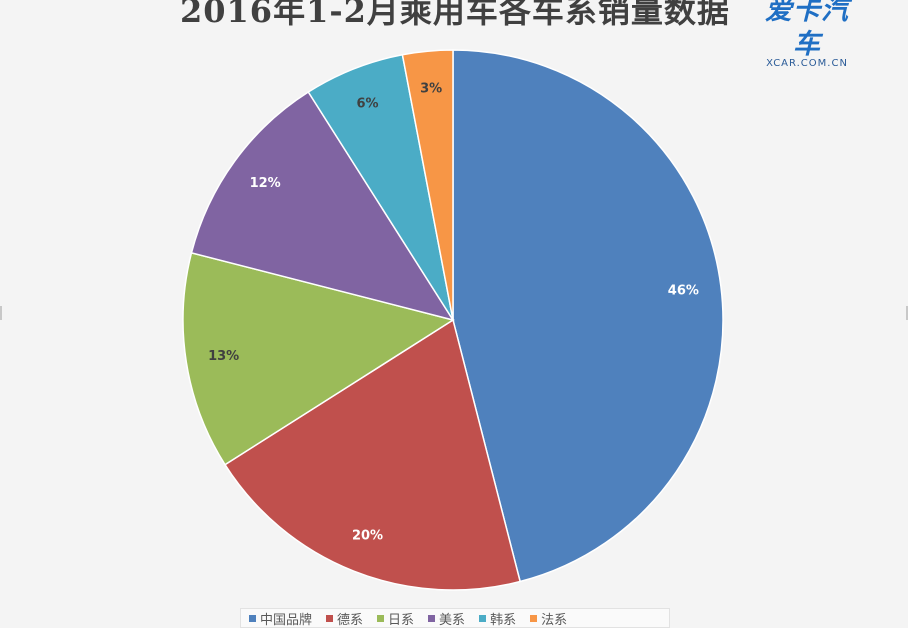 The width and height of the screenshot is (908, 628). What do you see at coordinates (431, 88) in the screenshot?
I see `slice-label-5: 3%` at bounding box center [431, 88].